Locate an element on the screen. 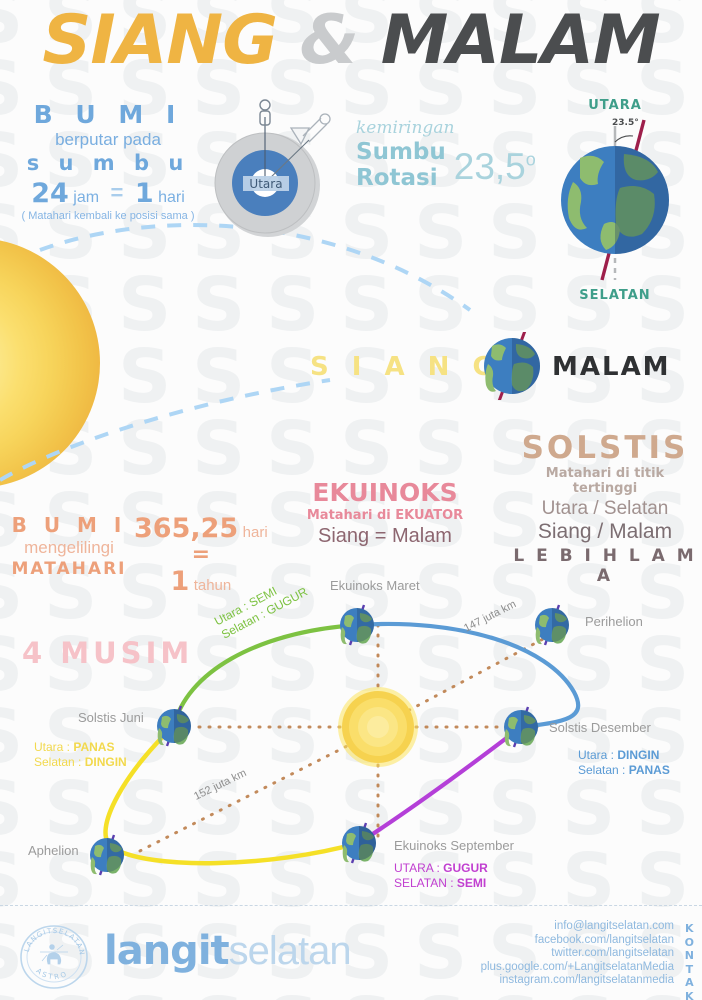 The height and width of the screenshot is (1000, 702). title-ampersand: & is located at coordinates (329, 40).